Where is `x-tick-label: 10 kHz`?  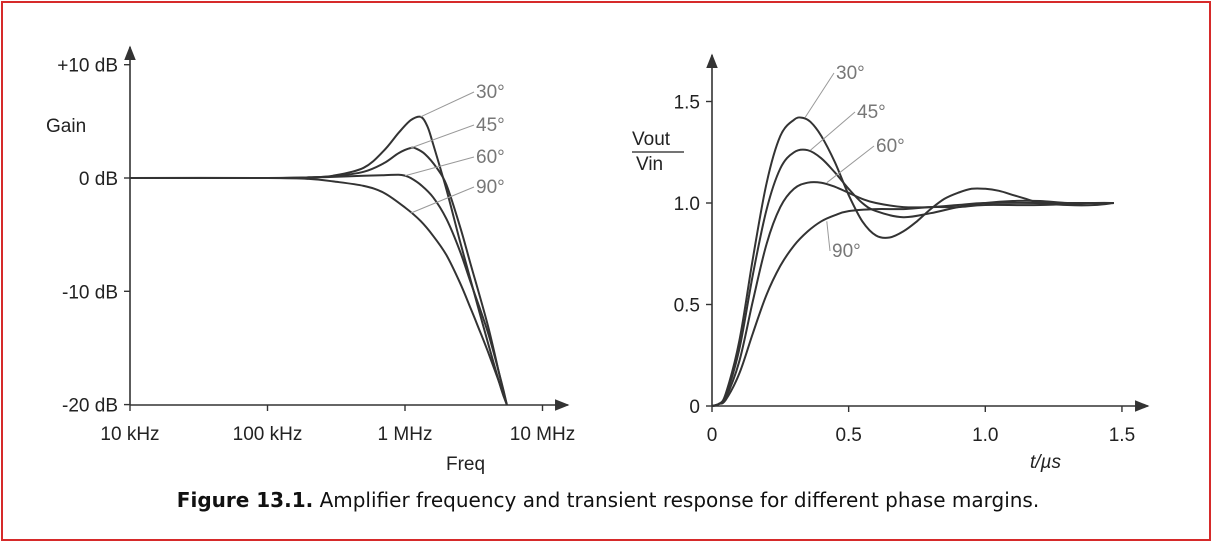 x-tick-label: 10 kHz is located at coordinates (129, 434).